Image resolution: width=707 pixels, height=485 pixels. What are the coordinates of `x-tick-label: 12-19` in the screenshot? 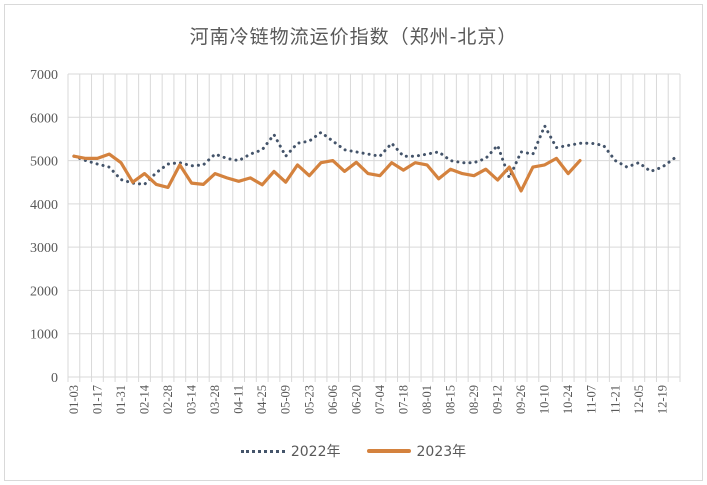 It's located at (662, 399).